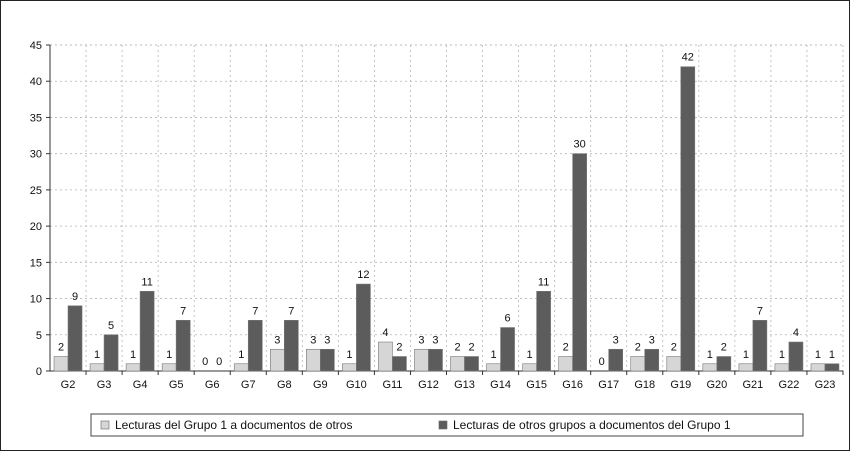  I want to click on x-tick-label: G6, so click(212, 385).